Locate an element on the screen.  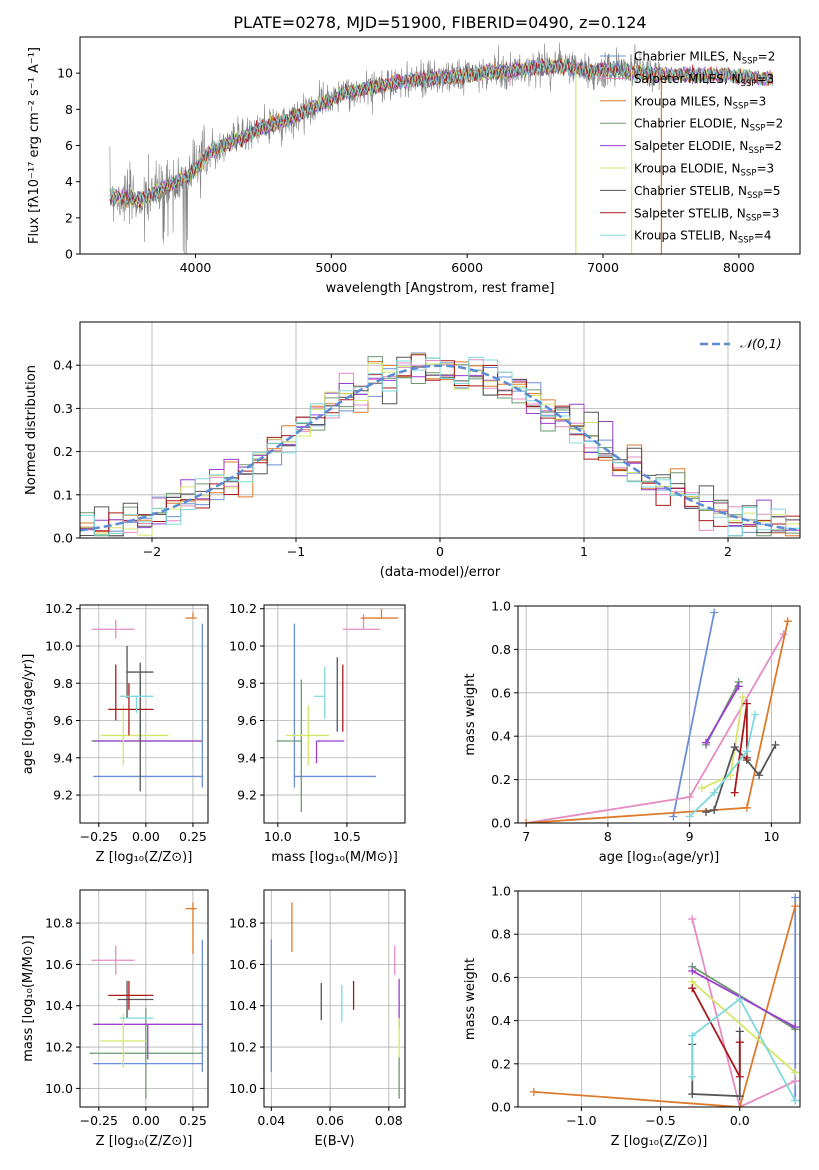
plot-area-mass_vs_Z is located at coordinates (146, 1000).